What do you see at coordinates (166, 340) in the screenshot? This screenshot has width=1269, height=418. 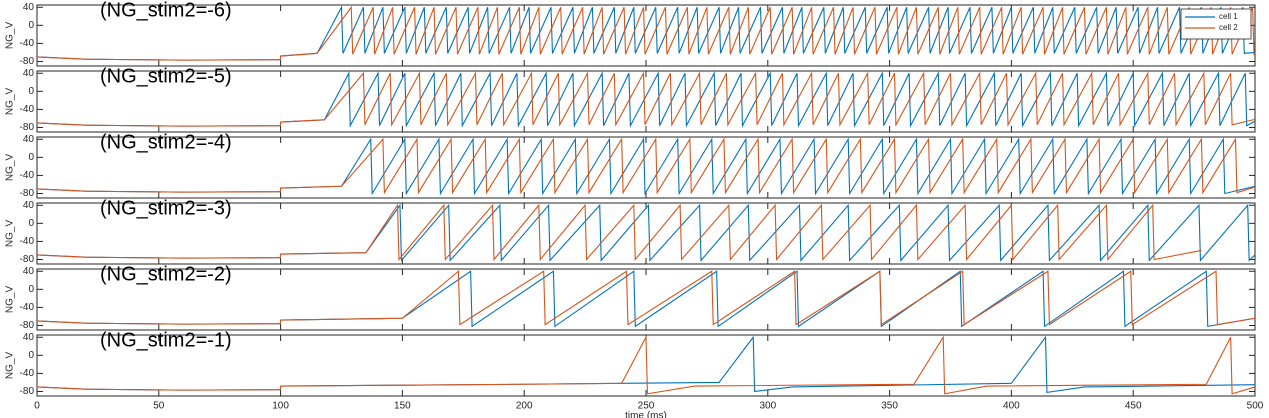 I see `panel-annotation: (NG_stim2=-1)` at bounding box center [166, 340].